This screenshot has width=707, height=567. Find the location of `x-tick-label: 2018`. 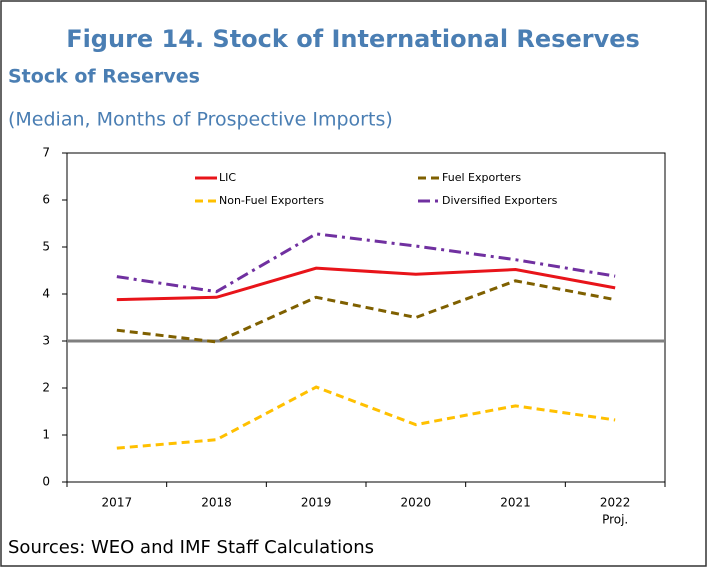

x-tick-label: 2018 is located at coordinates (216, 503).